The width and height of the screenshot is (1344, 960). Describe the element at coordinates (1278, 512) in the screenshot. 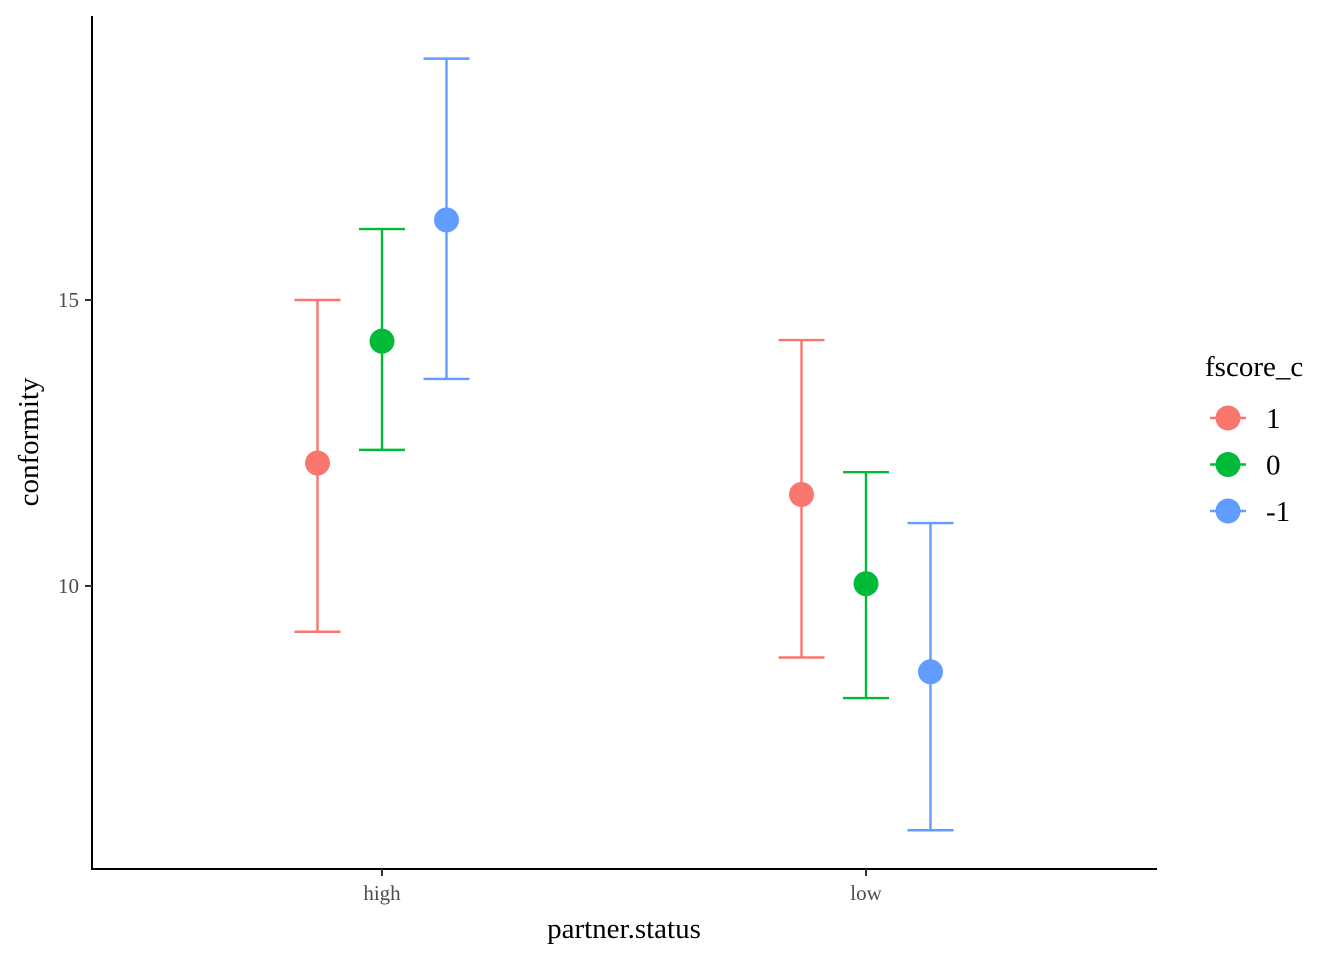

I see `legend-label: -1` at that location.